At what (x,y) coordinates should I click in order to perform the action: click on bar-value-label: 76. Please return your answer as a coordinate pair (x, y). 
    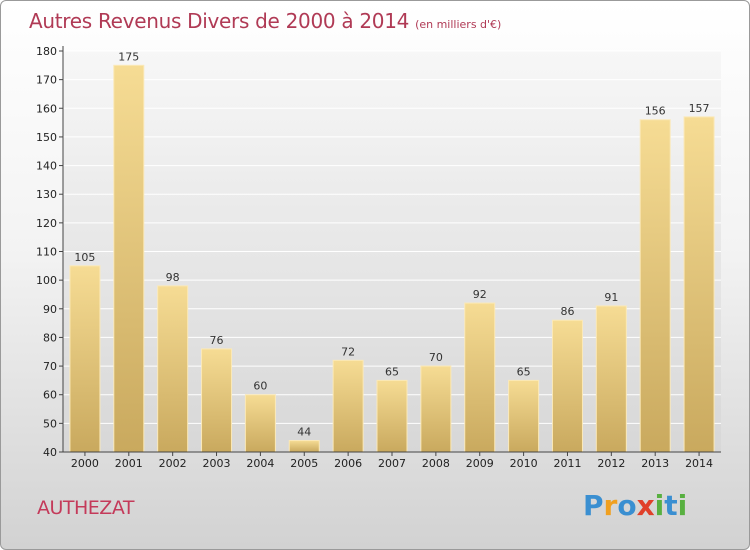
    Looking at the image, I should click on (217, 340).